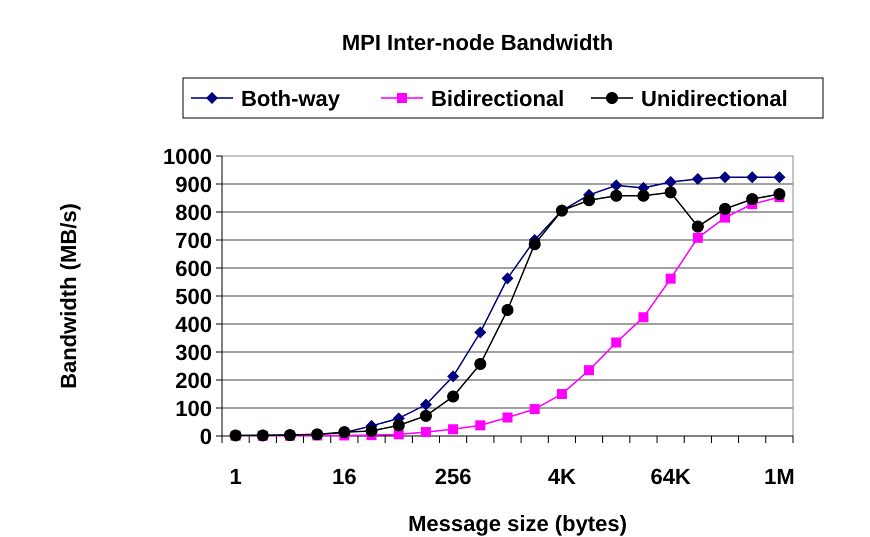  Describe the element at coordinates (193, 324) in the screenshot. I see `y-tick-label: 400` at that location.